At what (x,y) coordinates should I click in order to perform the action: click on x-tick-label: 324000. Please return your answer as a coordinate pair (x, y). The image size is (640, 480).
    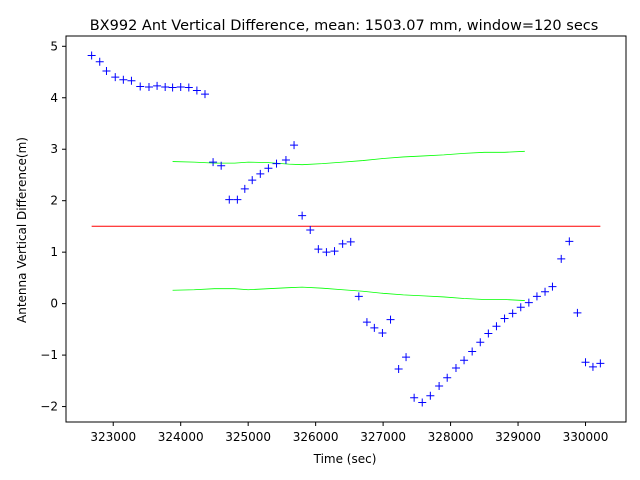
    Looking at the image, I should click on (181, 437).